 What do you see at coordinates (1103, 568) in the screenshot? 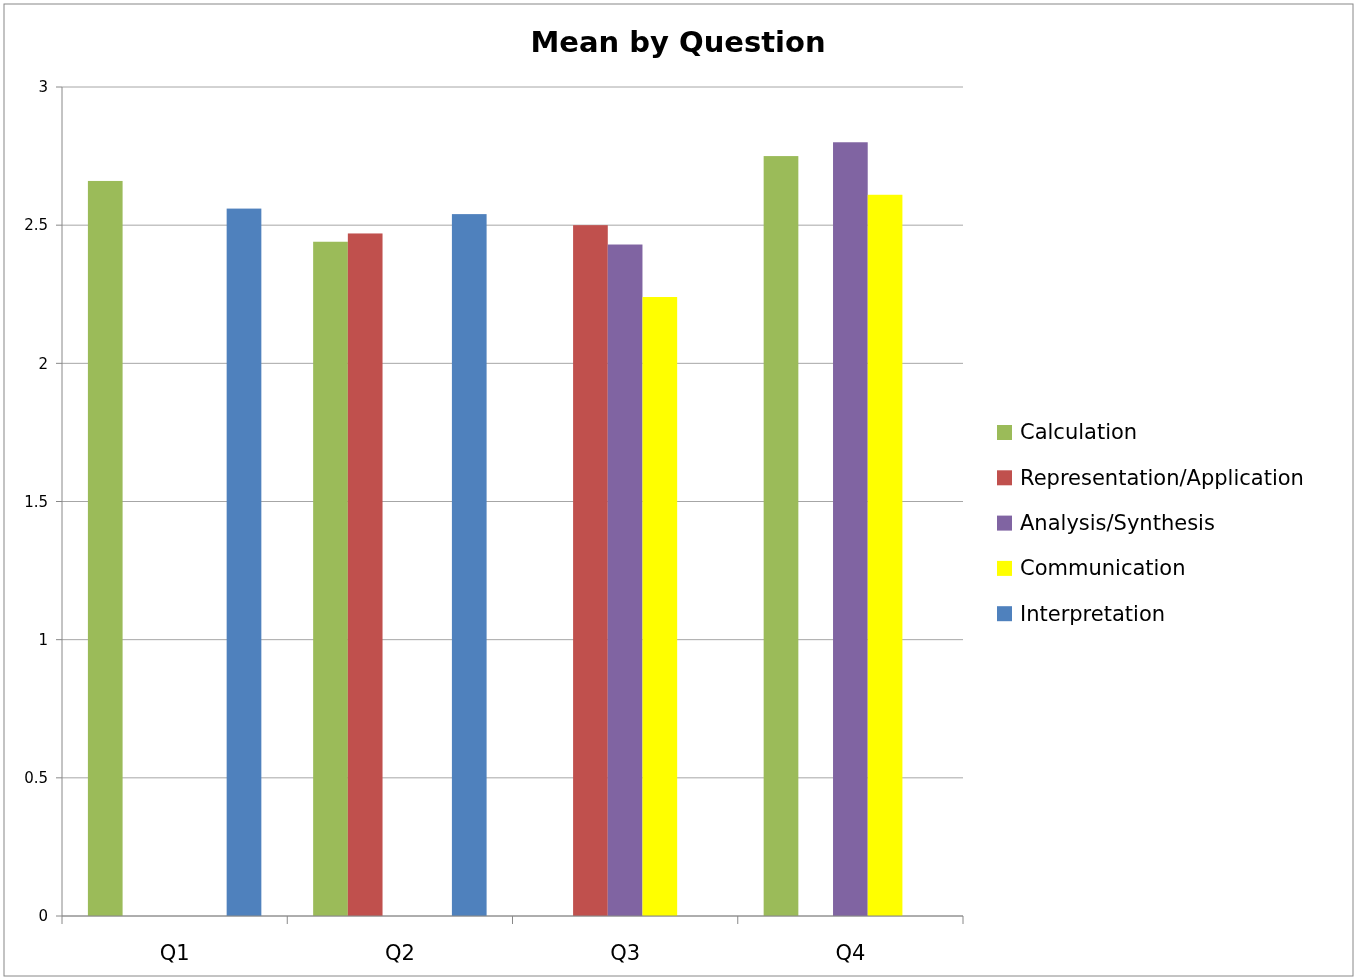
I see `legend-label: Communication` at bounding box center [1103, 568].